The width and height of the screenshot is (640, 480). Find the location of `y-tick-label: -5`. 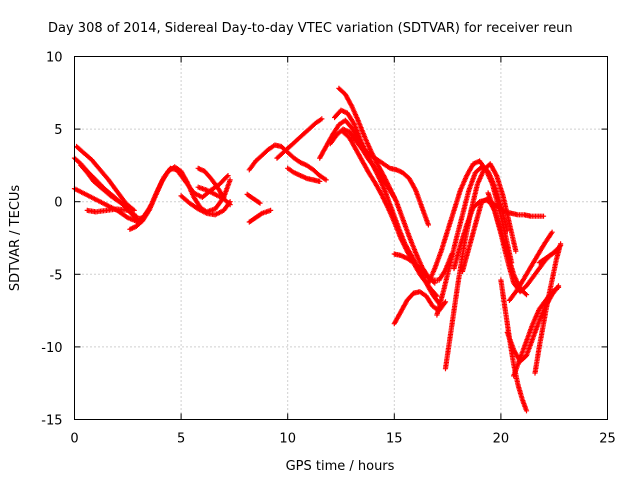

y-tick-label: -5 is located at coordinates (56, 275).